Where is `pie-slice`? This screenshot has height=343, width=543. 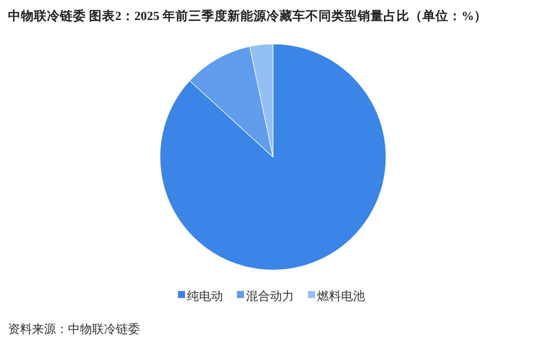 pie-slice is located at coordinates (231, 102).